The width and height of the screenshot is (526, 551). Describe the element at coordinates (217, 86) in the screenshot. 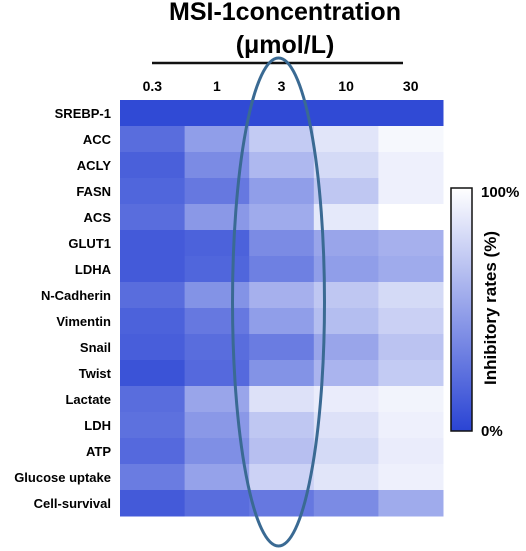

I see `column-label: 1` at that location.